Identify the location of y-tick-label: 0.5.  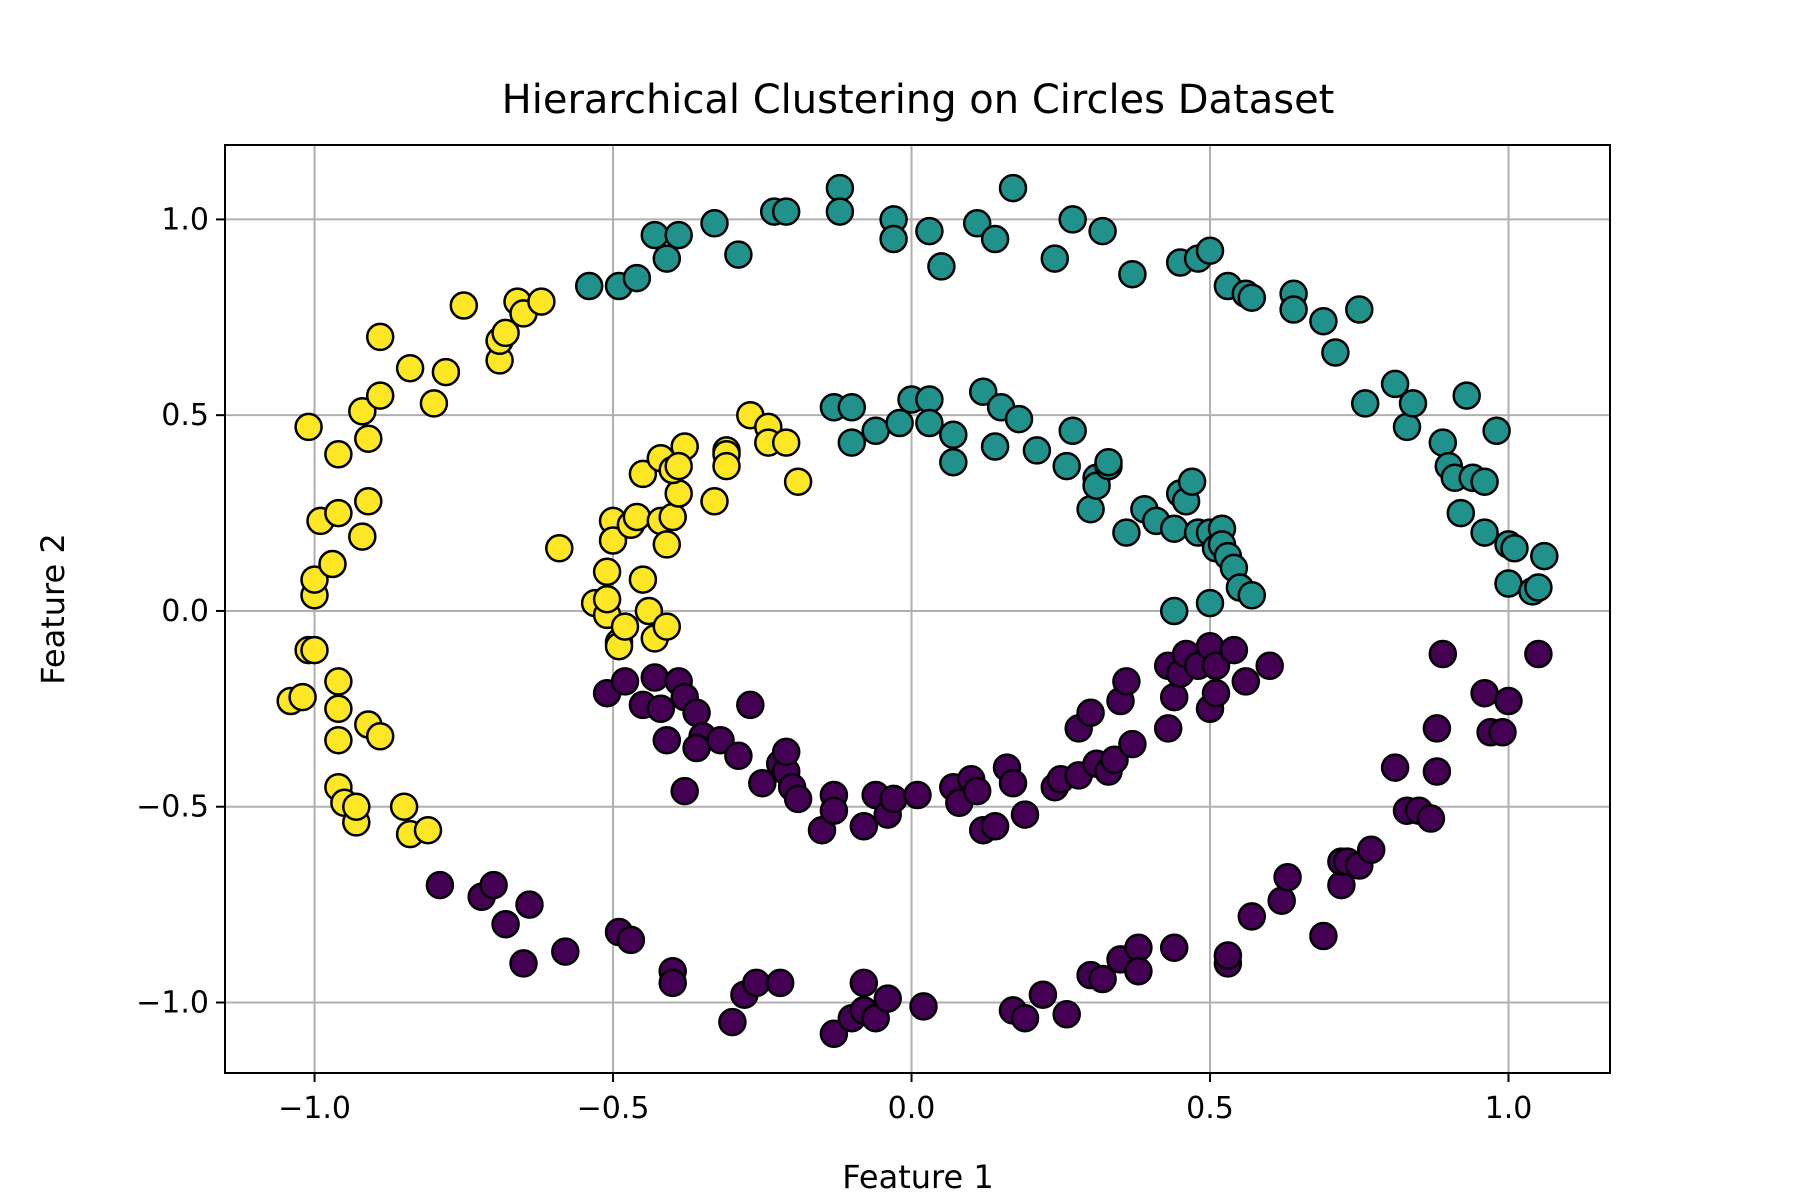
(185, 415).